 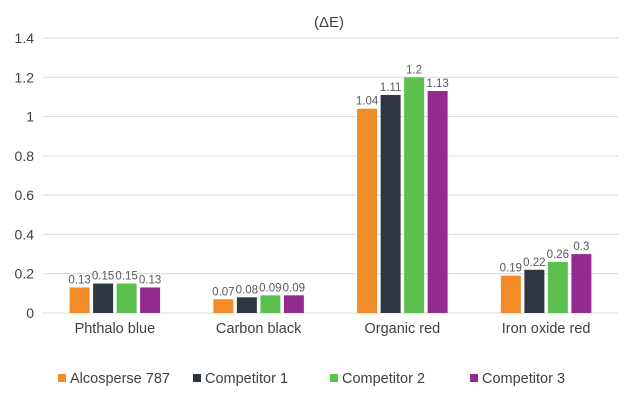 What do you see at coordinates (30, 313) in the screenshot?
I see `y-tick-label: 0` at bounding box center [30, 313].